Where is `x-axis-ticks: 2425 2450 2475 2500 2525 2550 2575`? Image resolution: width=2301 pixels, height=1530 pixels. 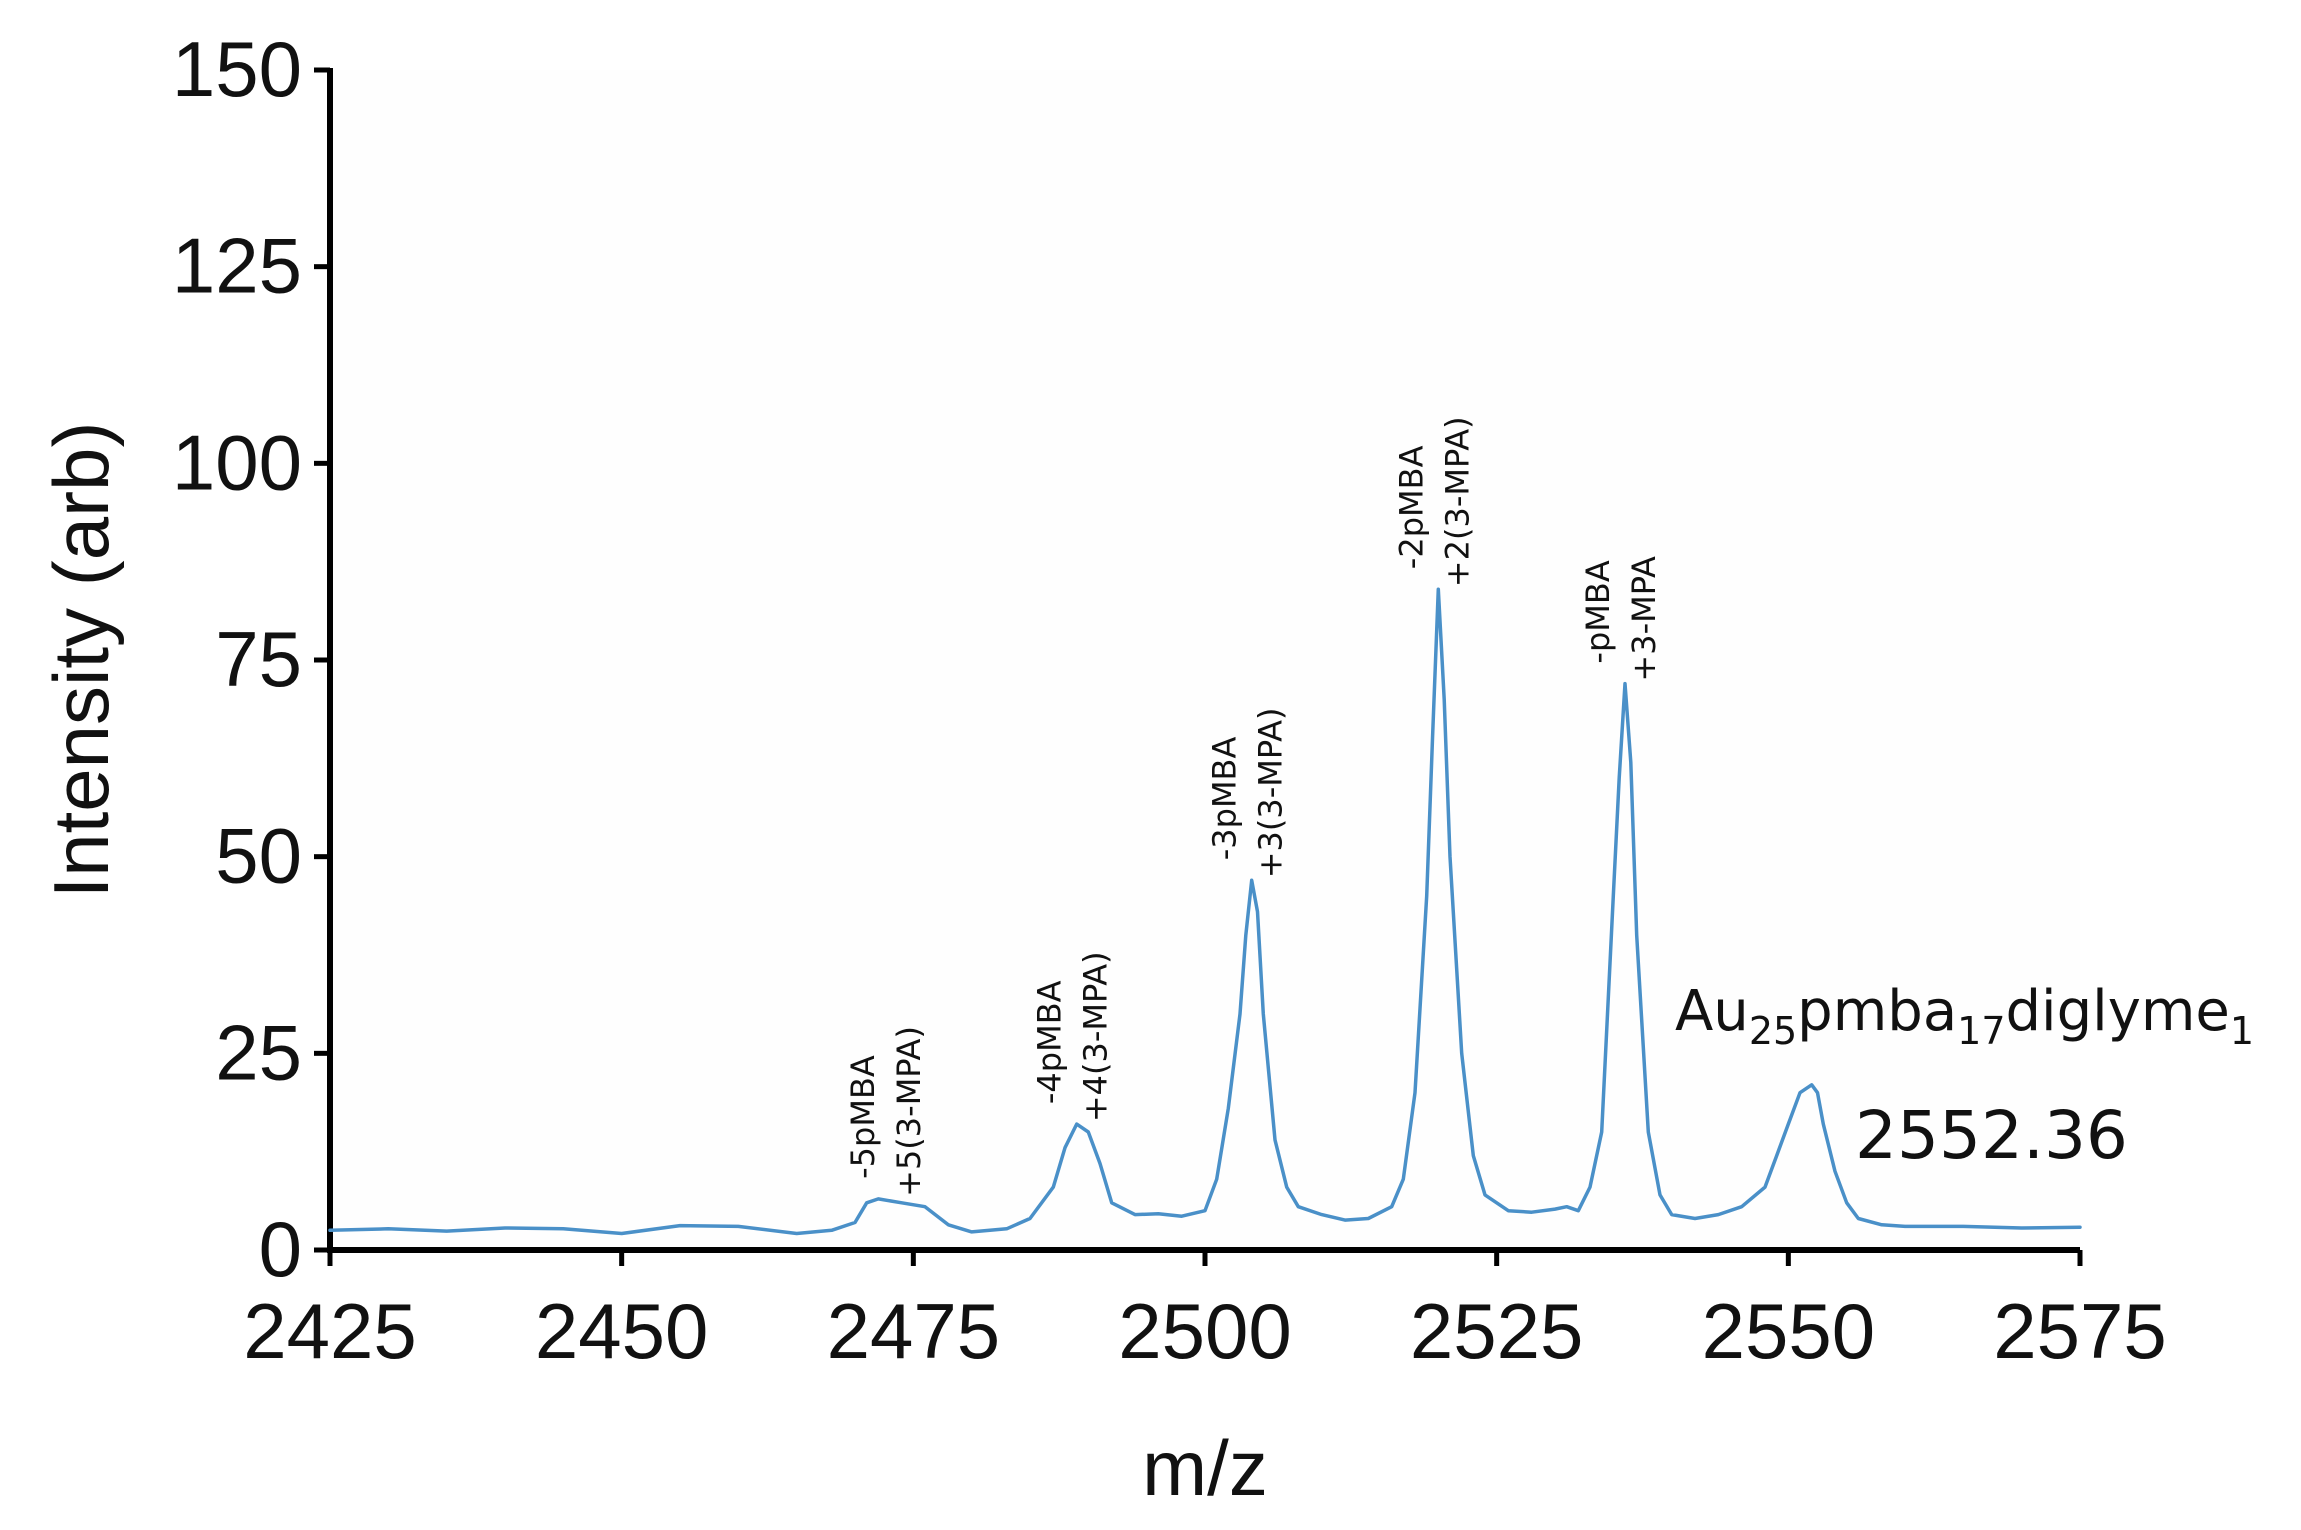
x-axis-ticks: 2425 2450 2475 2500 2525 2550 2575 is located at coordinates (1205, 1312).